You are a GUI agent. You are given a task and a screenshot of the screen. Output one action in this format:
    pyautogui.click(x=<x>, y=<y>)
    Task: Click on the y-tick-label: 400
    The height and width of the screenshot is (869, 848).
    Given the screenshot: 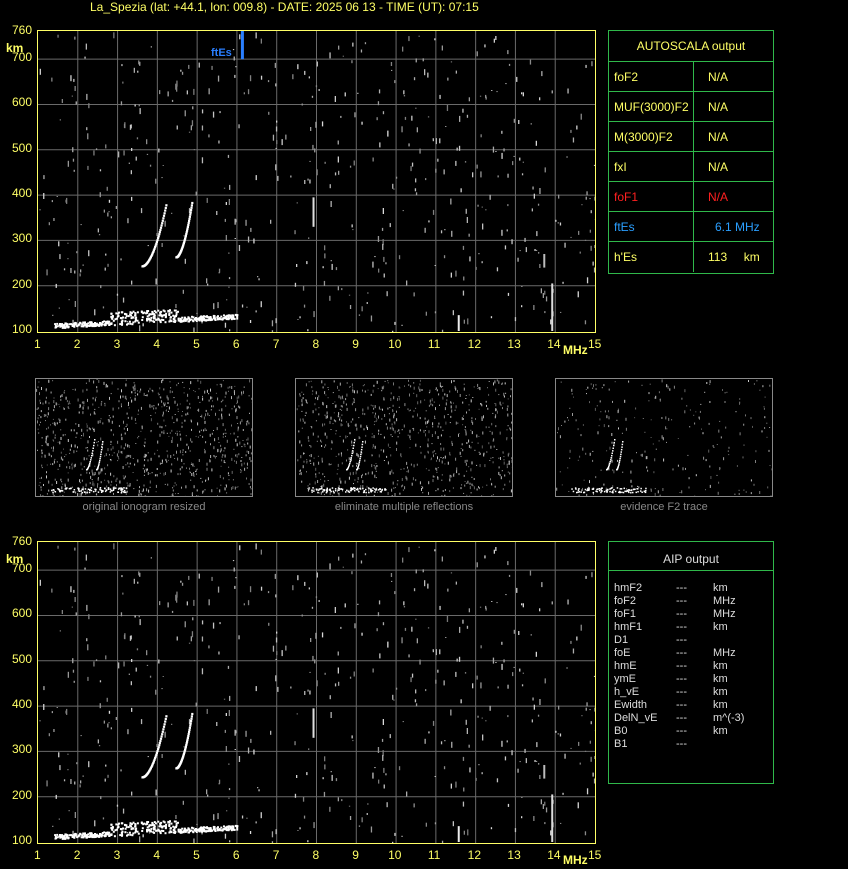 What is the action you would take?
    pyautogui.click(x=21, y=193)
    